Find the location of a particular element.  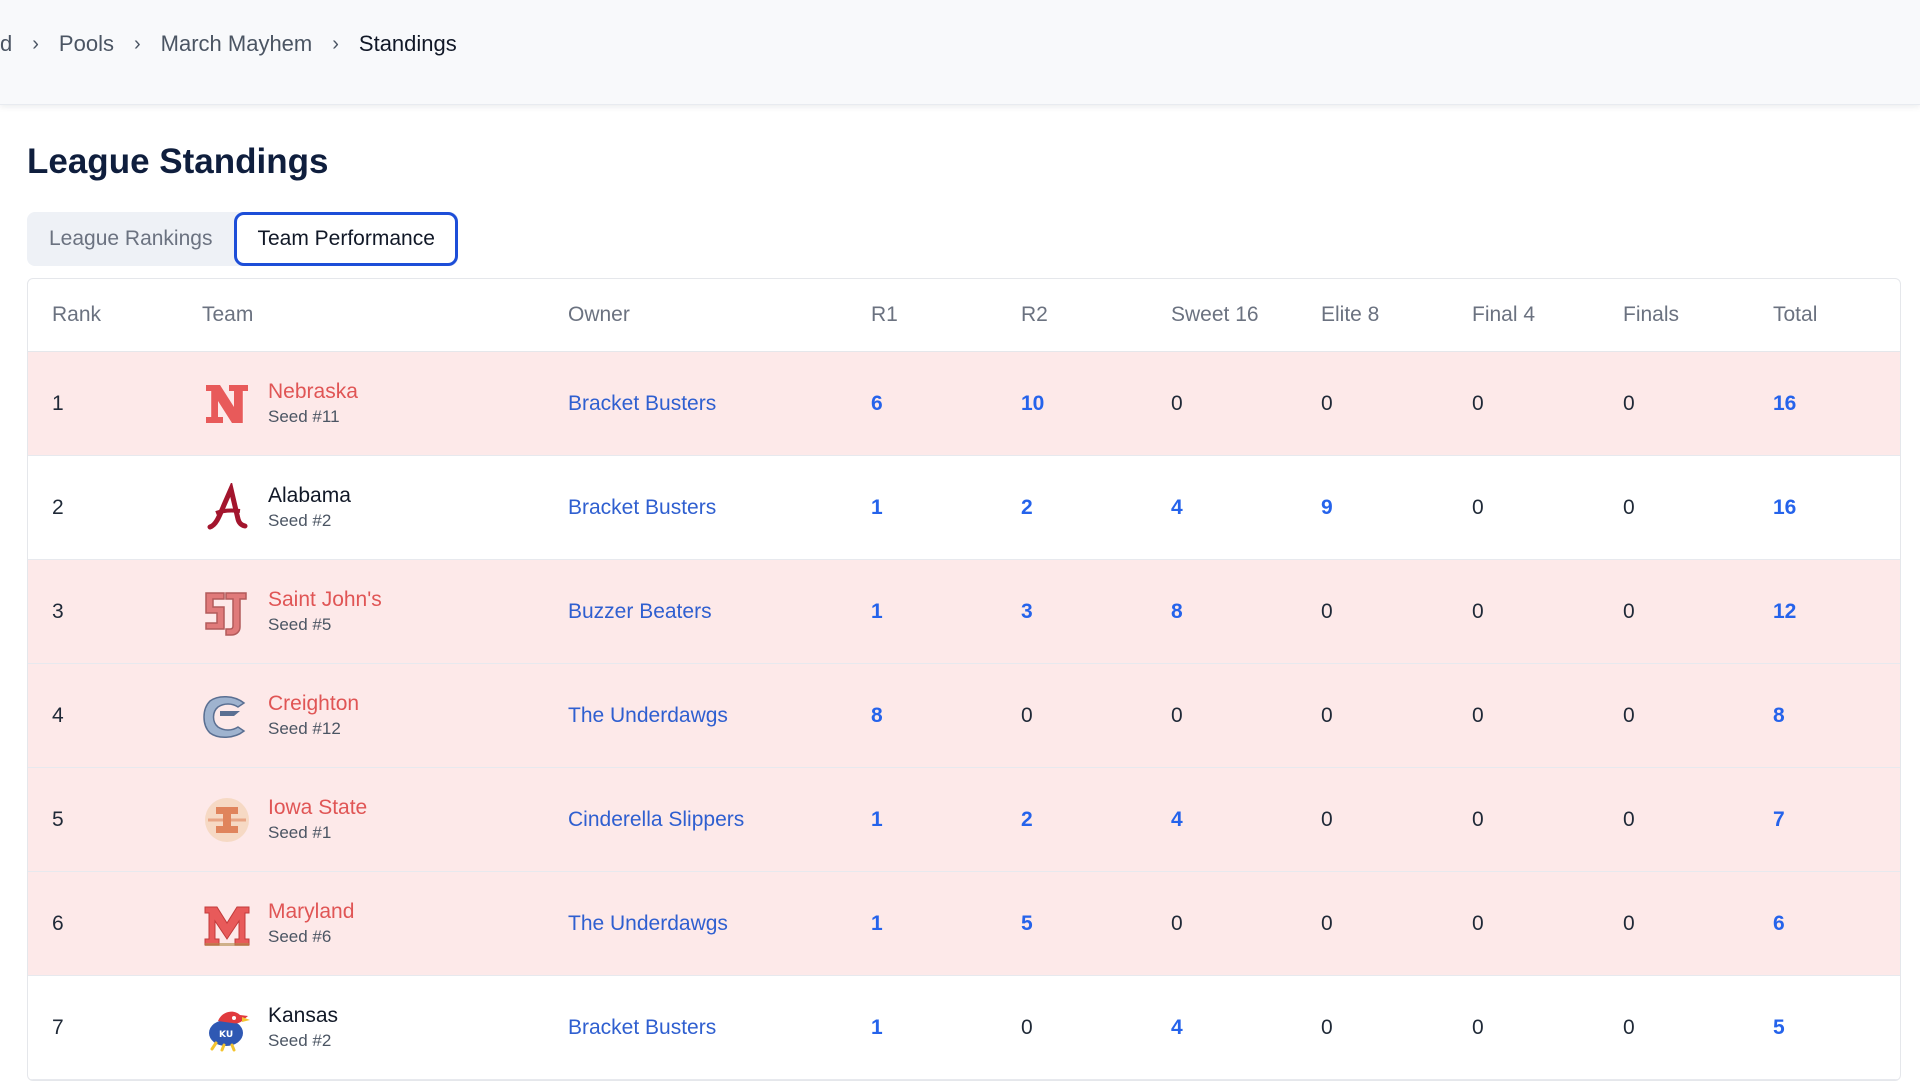

alabama-a-logo is located at coordinates (227, 506).